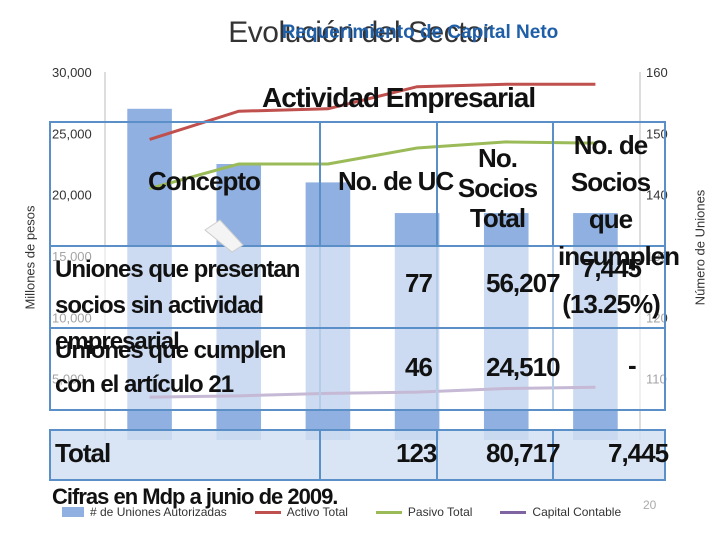  I want to click on legend-label-activo: Activo Total, so click(317, 512).